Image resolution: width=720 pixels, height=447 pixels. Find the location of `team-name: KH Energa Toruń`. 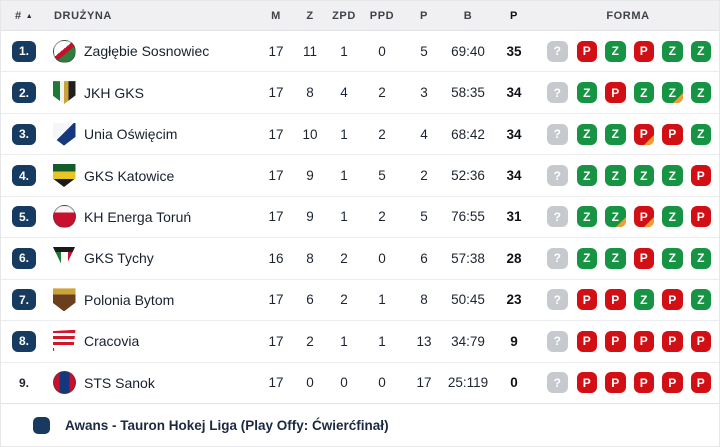

team-name: KH Energa Toruń is located at coordinates (138, 216).